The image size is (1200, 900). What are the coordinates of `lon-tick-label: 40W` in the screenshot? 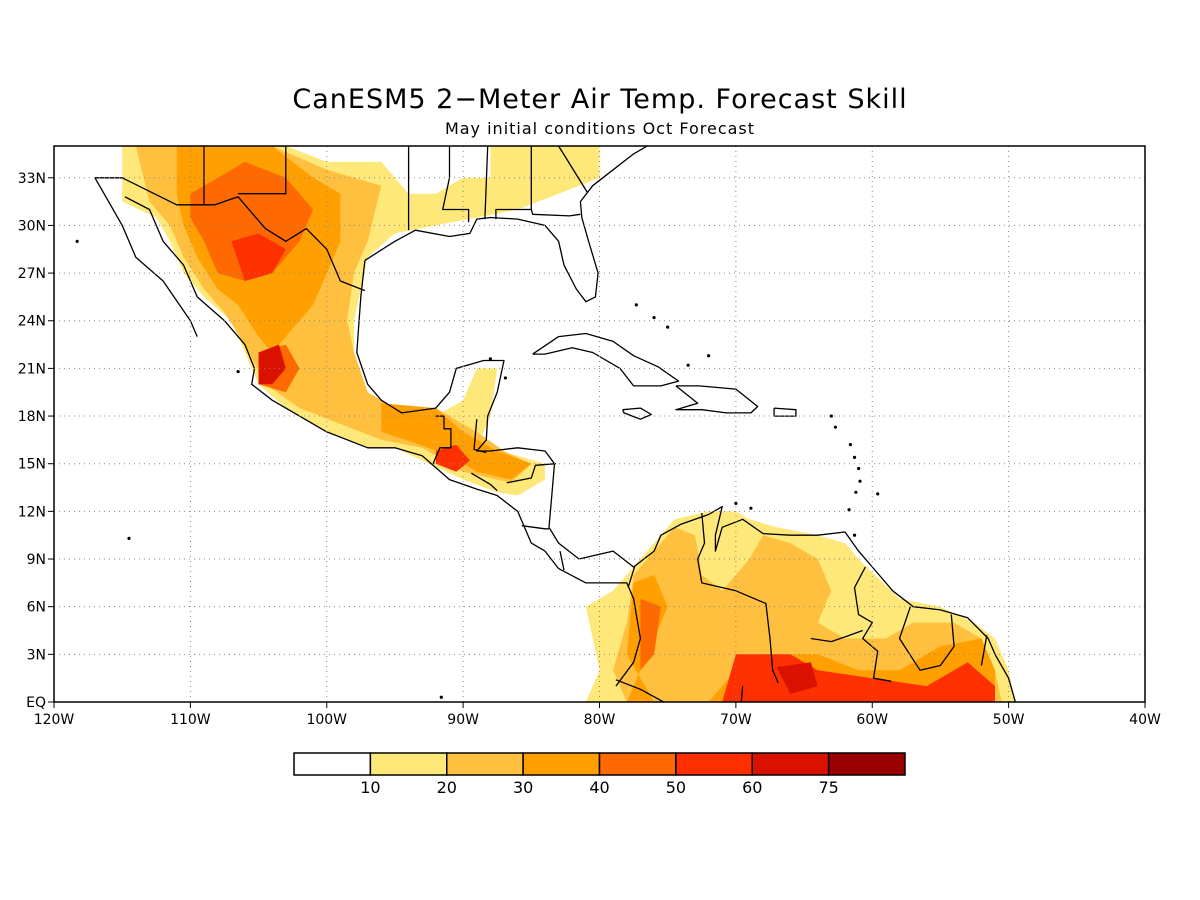 It's located at (1145, 720).